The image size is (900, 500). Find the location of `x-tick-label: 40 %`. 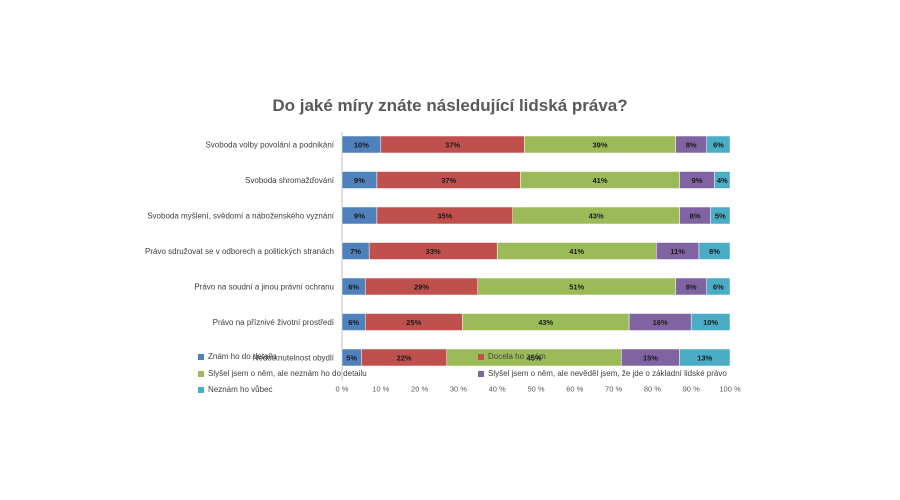

x-tick-label: 40 % is located at coordinates (497, 389).